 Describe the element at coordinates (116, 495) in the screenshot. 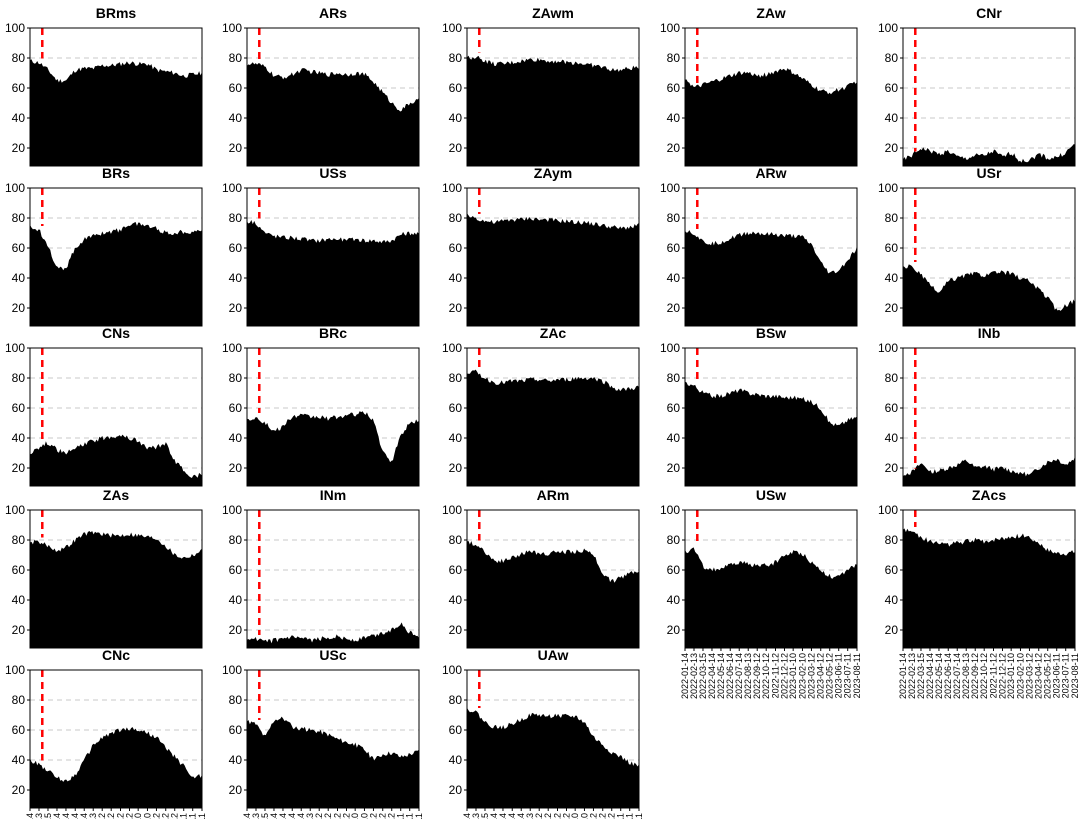

I see `chart-title: ZAs` at that location.